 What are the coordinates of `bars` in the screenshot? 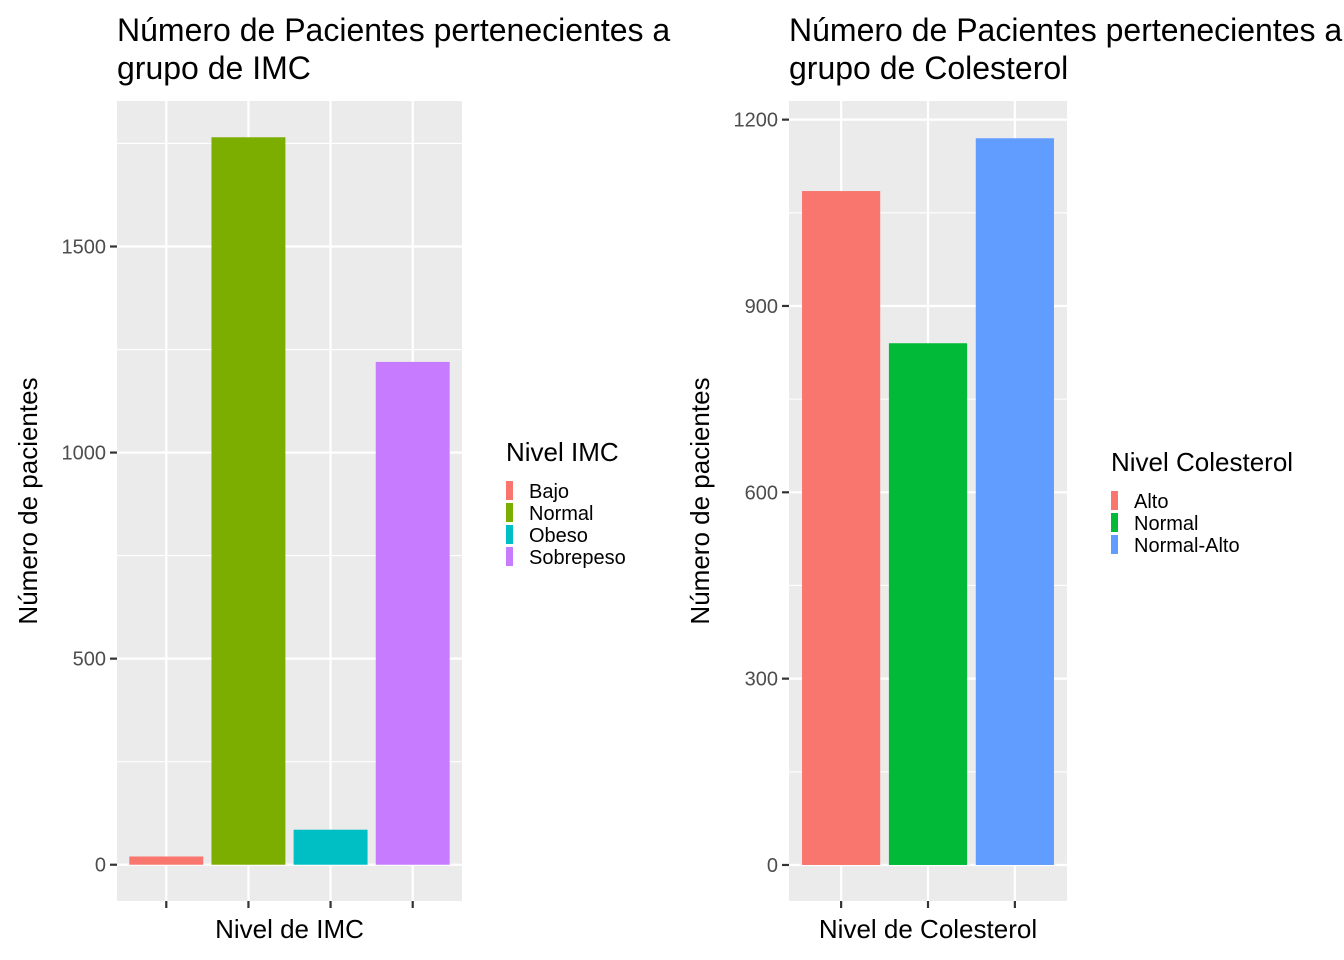 It's located at (928, 501).